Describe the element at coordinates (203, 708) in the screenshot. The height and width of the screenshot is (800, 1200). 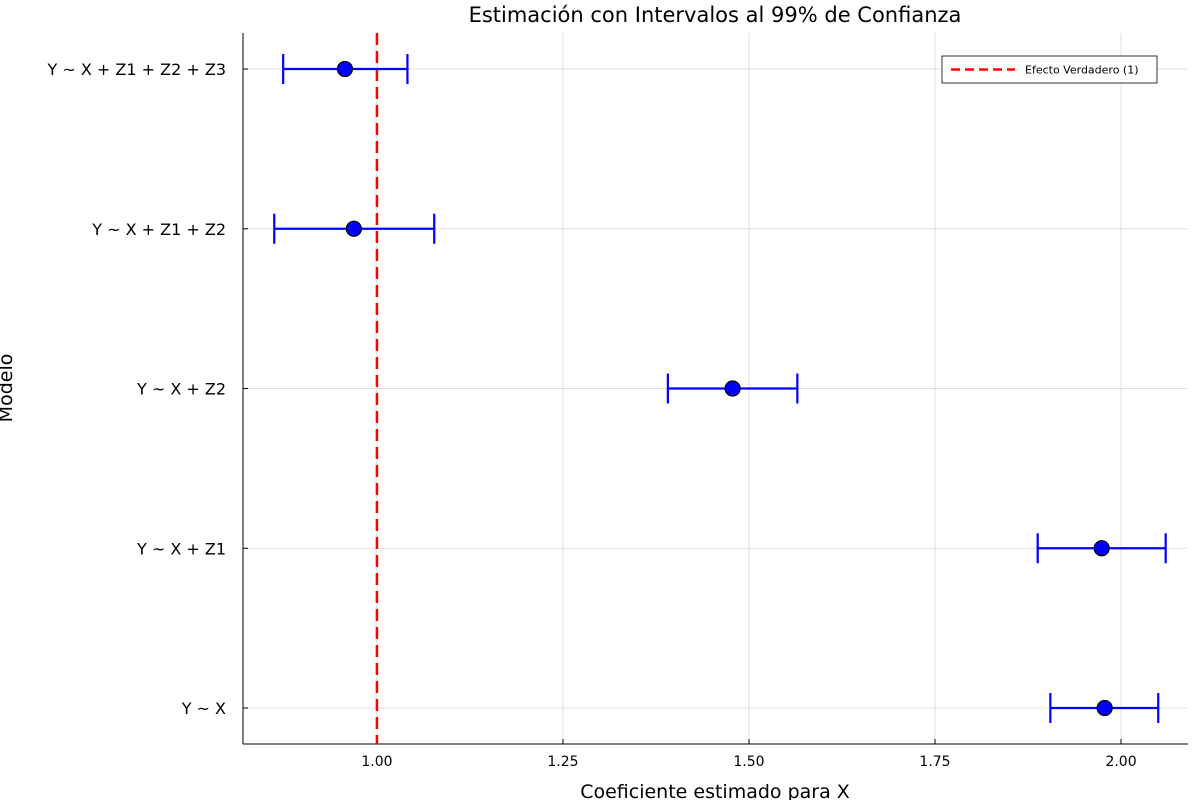
I see `y-tick-label: Y ~ X` at that location.